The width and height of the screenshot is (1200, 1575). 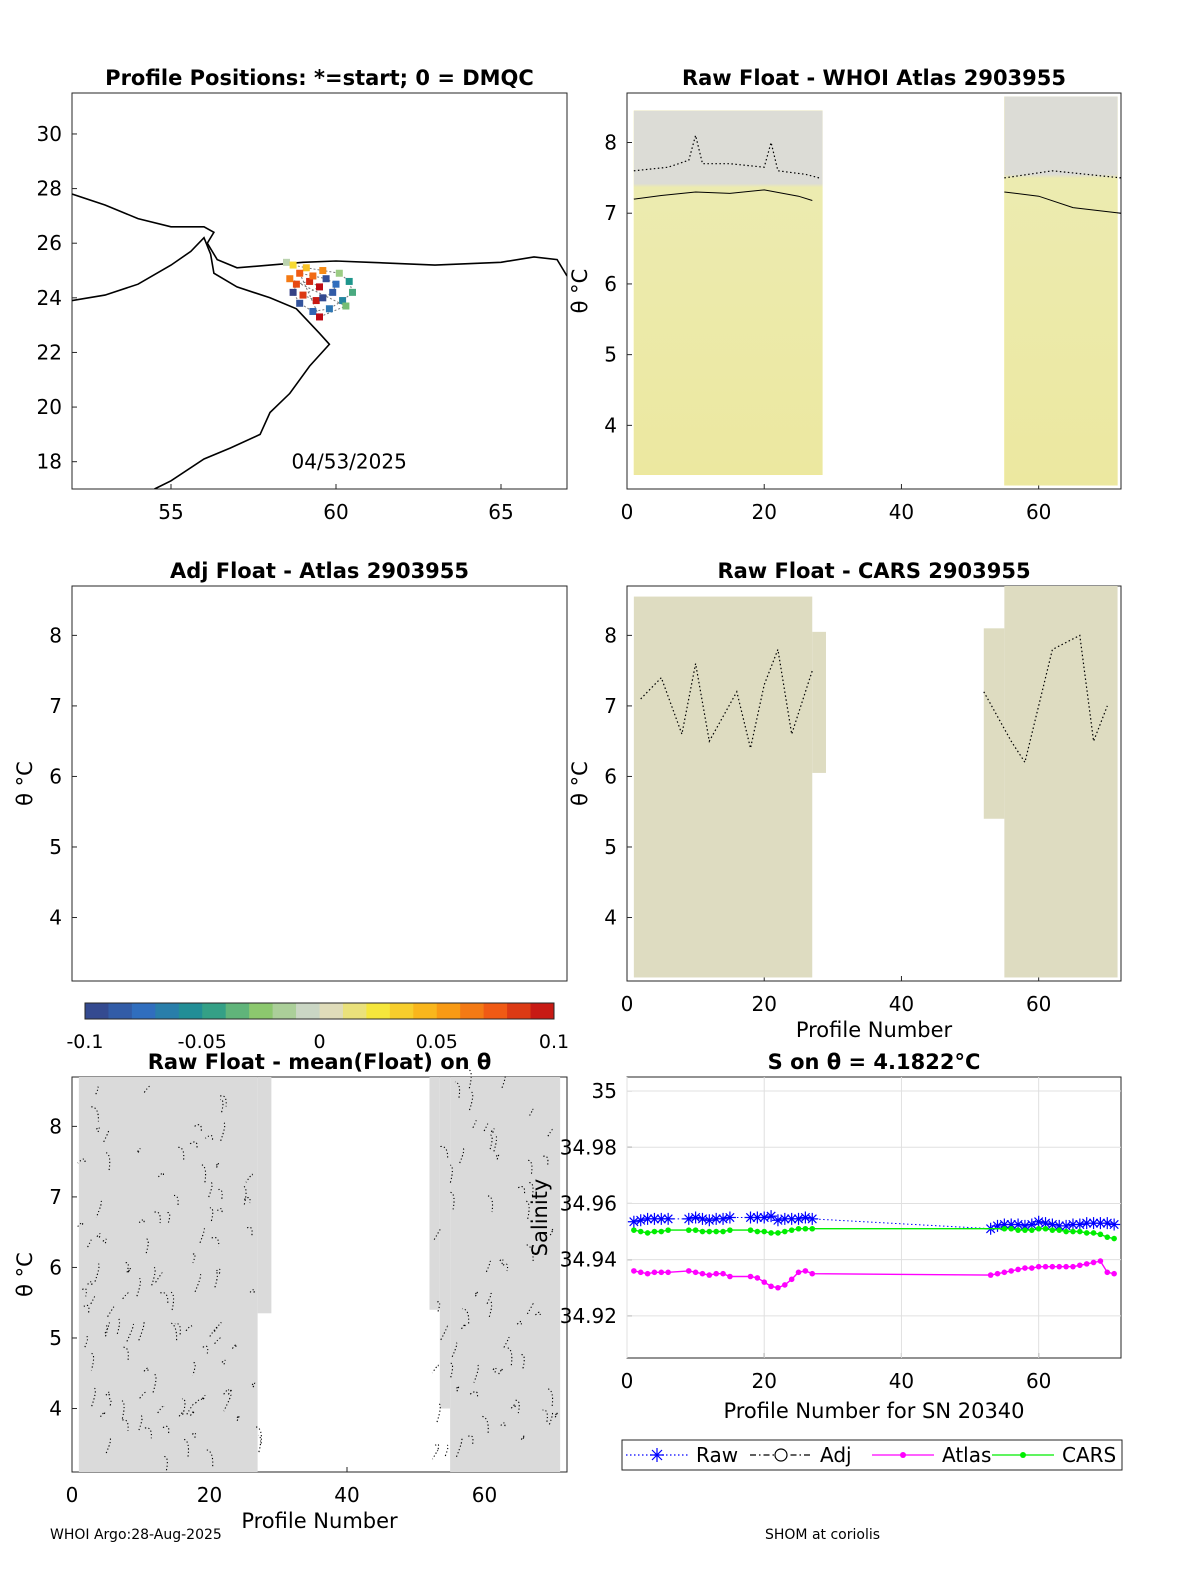 I want to click on p5-title: Raw Float - mean(Float) on θ, so click(x=320, y=1062).